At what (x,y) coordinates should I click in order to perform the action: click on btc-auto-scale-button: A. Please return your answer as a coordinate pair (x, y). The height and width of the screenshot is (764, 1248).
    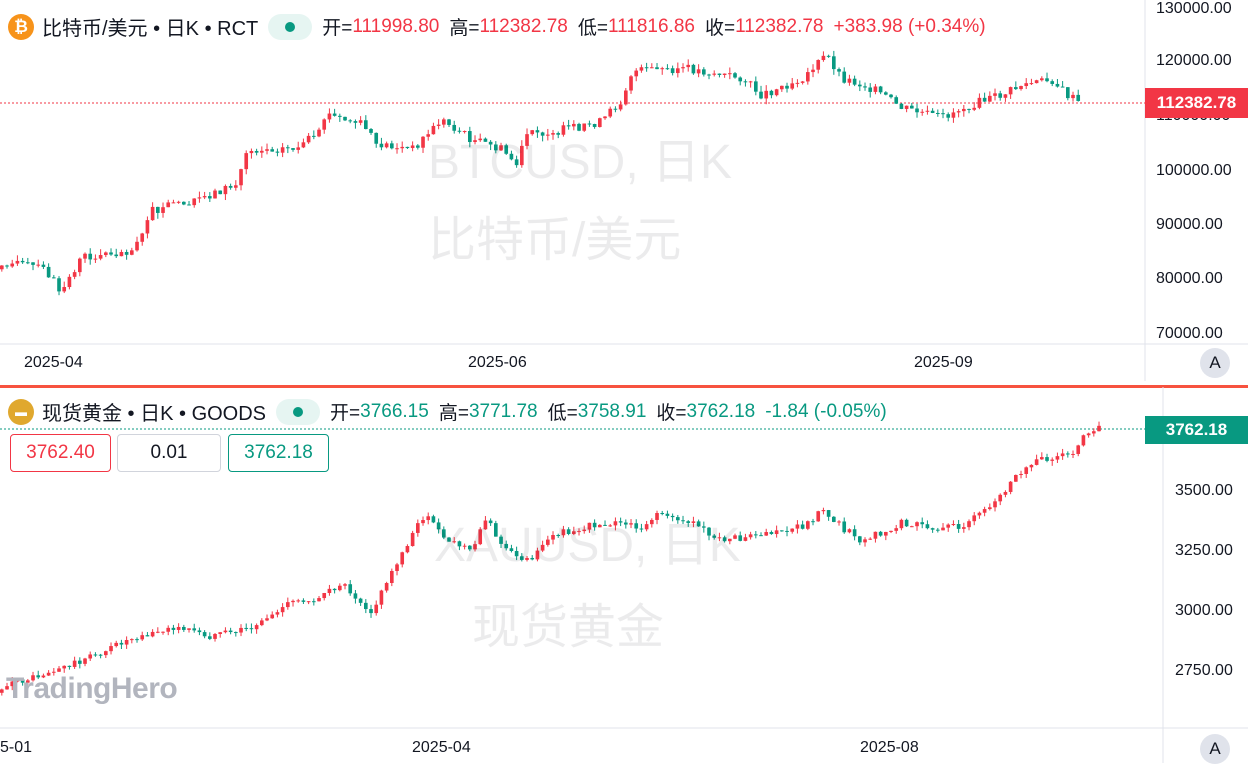
    Looking at the image, I should click on (1215, 363).